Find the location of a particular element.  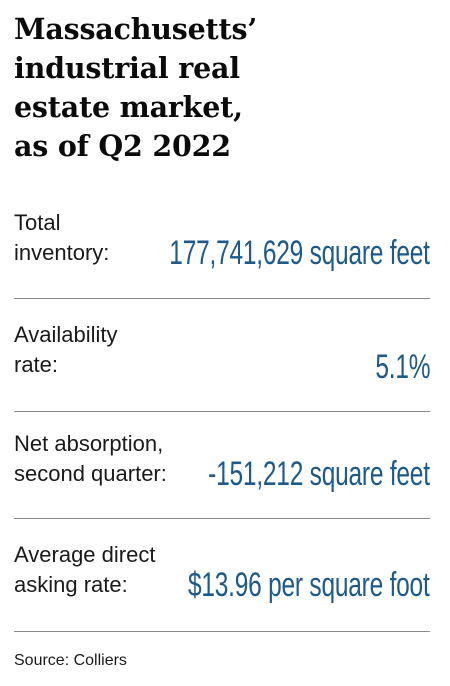

stat-value: 177,741,629 square feet is located at coordinates (300, 253).